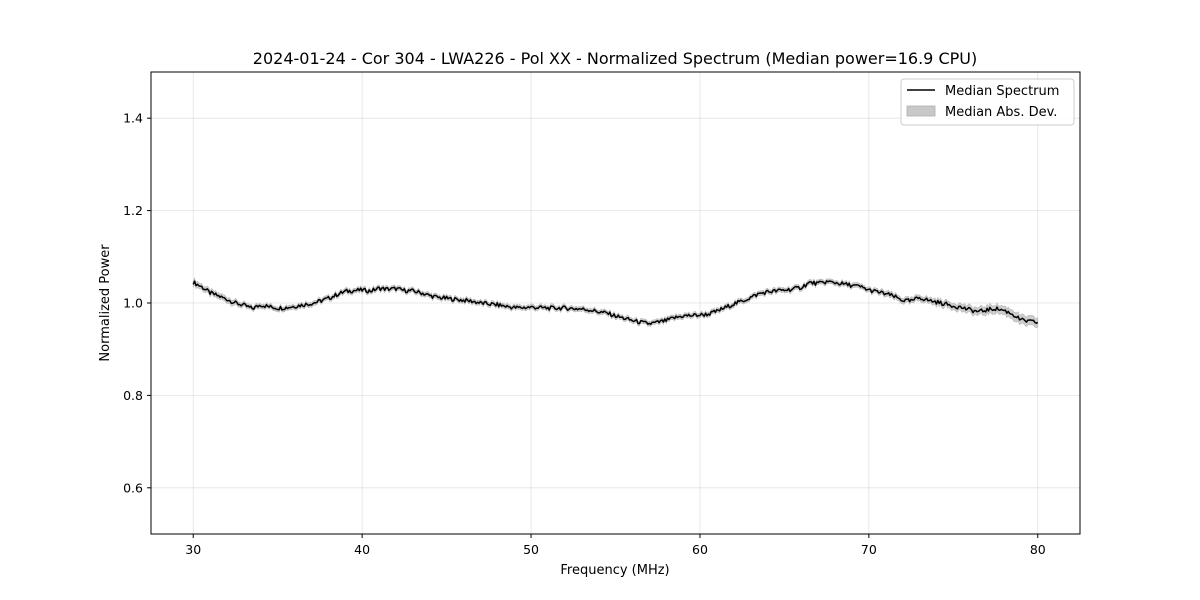  Describe the element at coordinates (133, 395) in the screenshot. I see `y-tick-label: 0.8` at that location.